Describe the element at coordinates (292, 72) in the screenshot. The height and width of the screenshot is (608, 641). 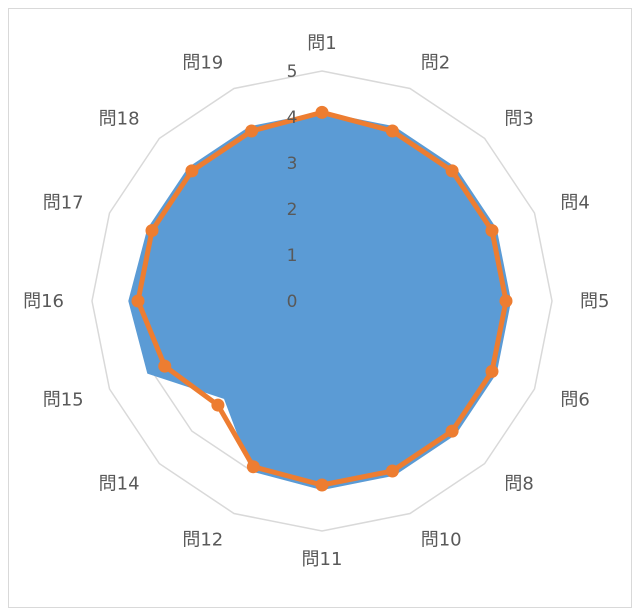
I see `r-tick-label-5: 5` at that location.